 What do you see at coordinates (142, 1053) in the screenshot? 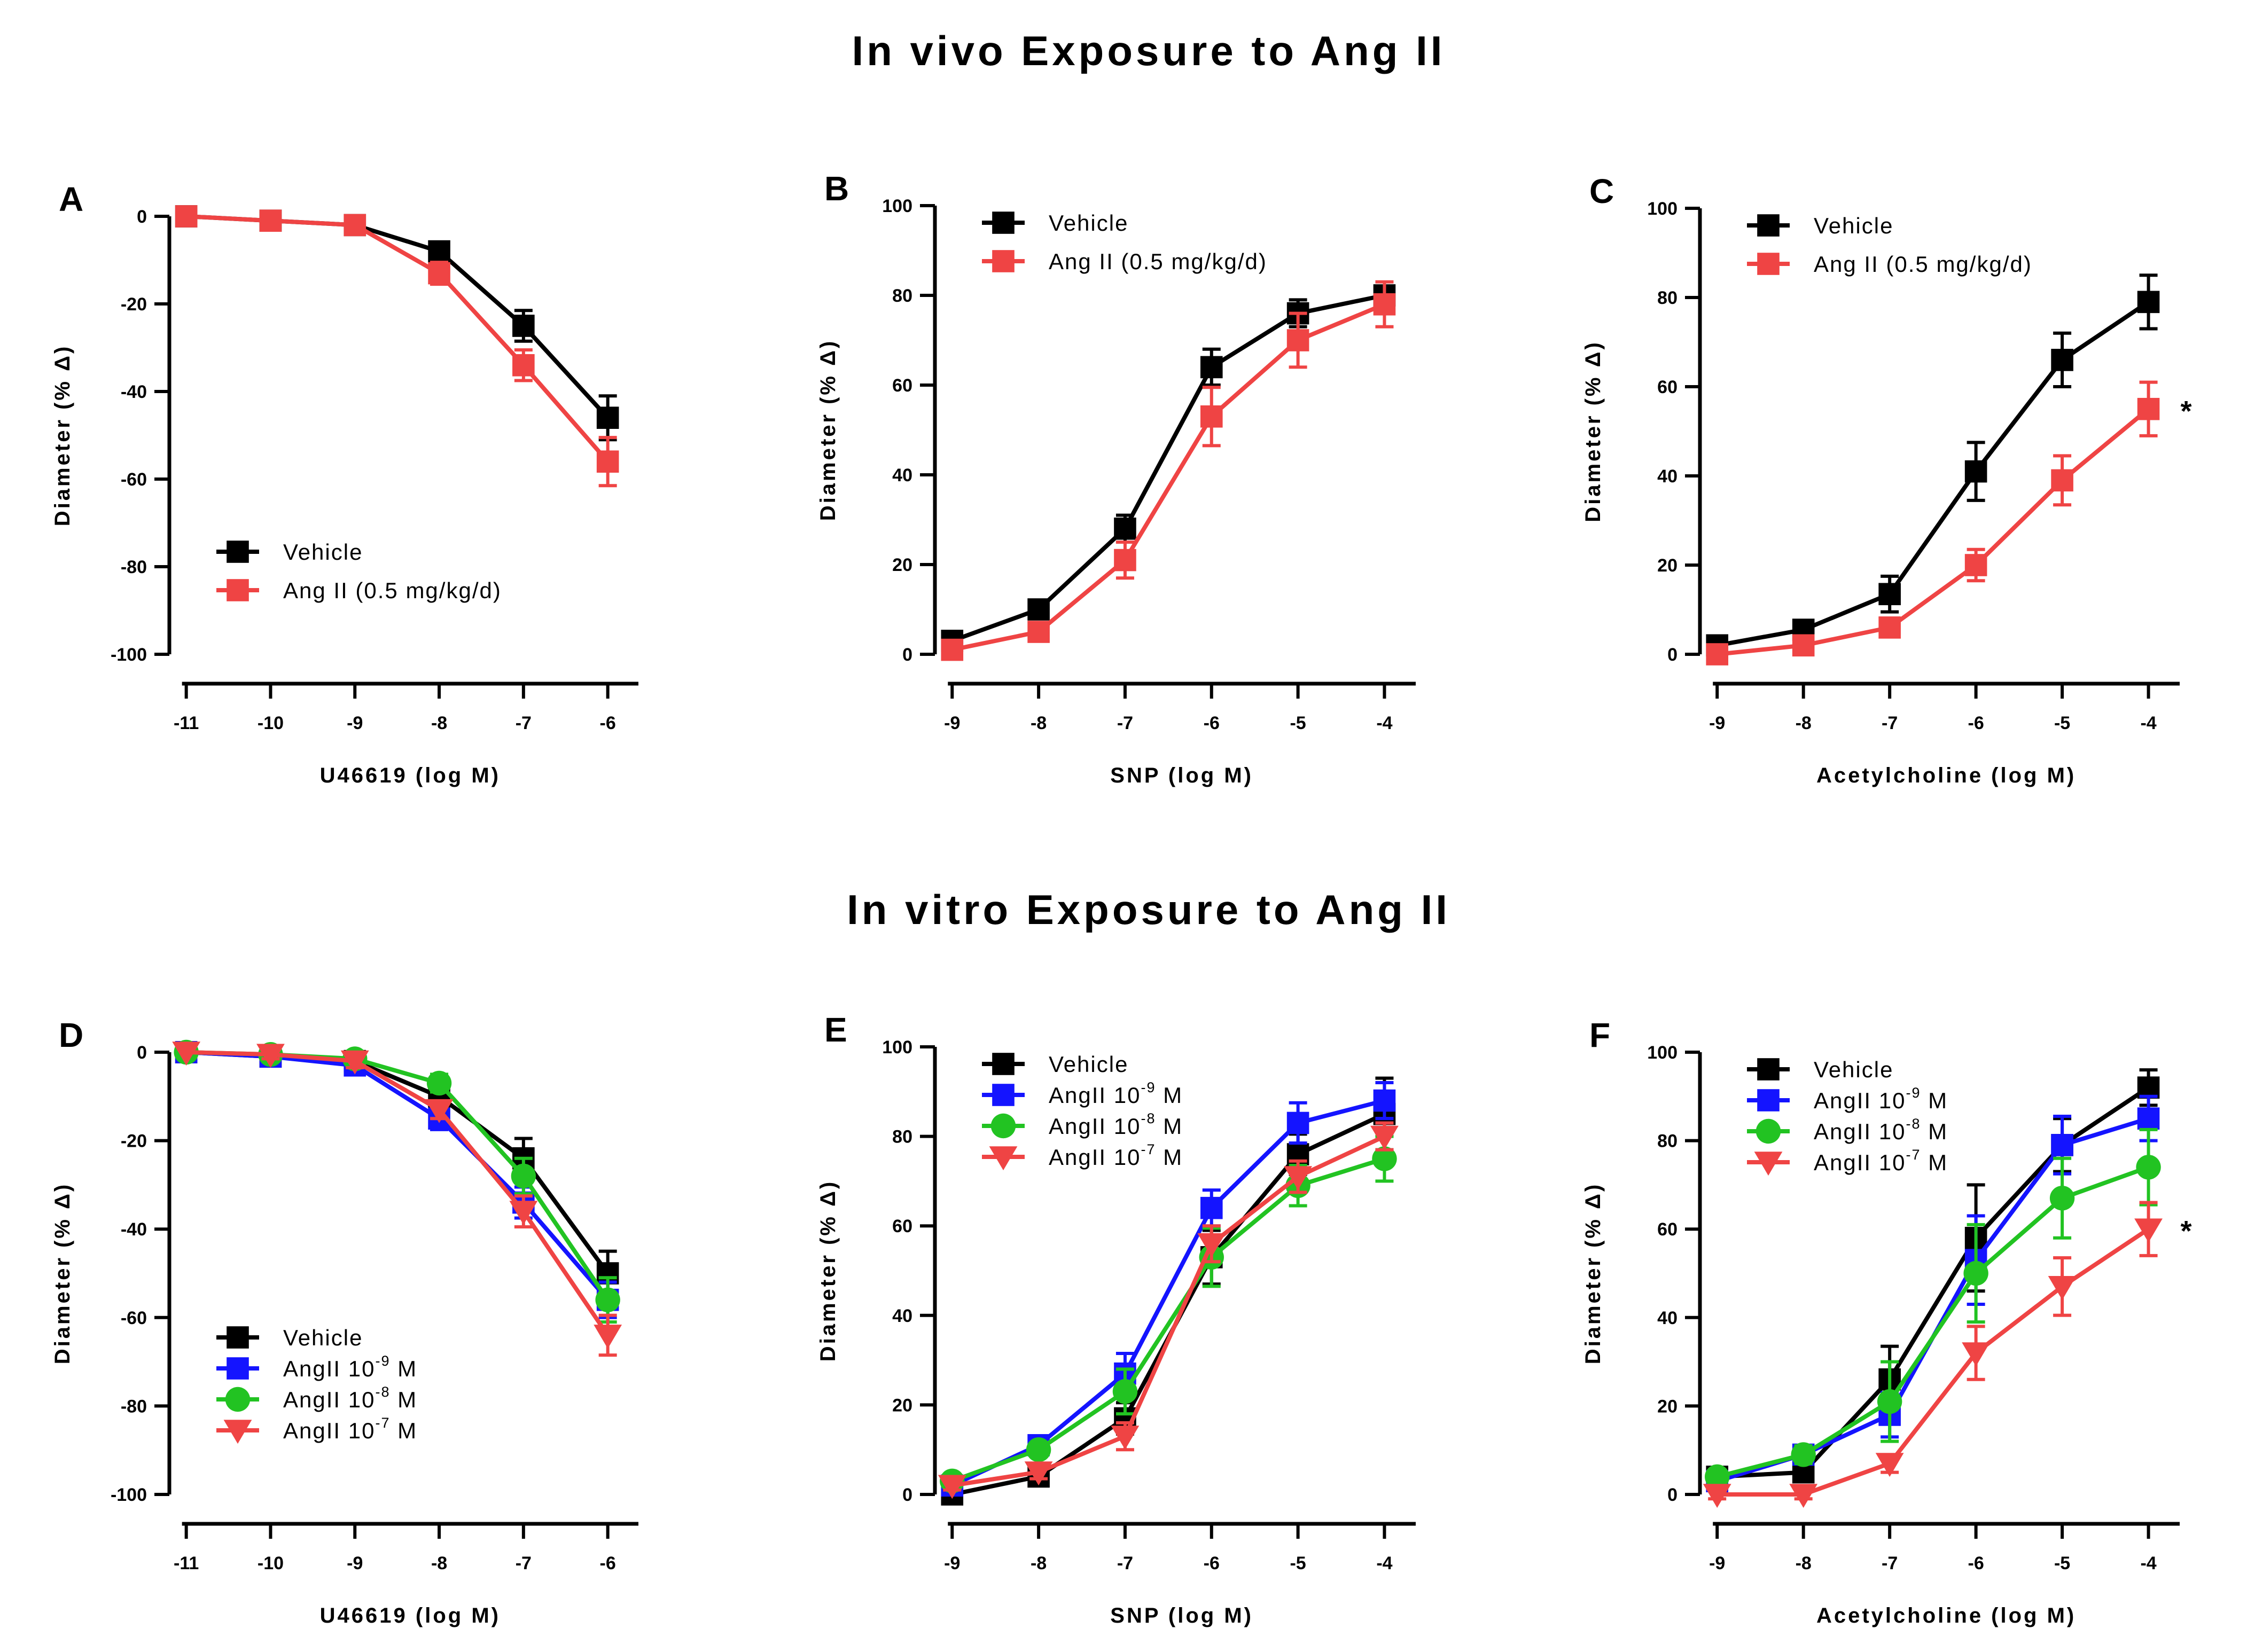
I see `panel-d-y-tick-label: 0` at bounding box center [142, 1053].